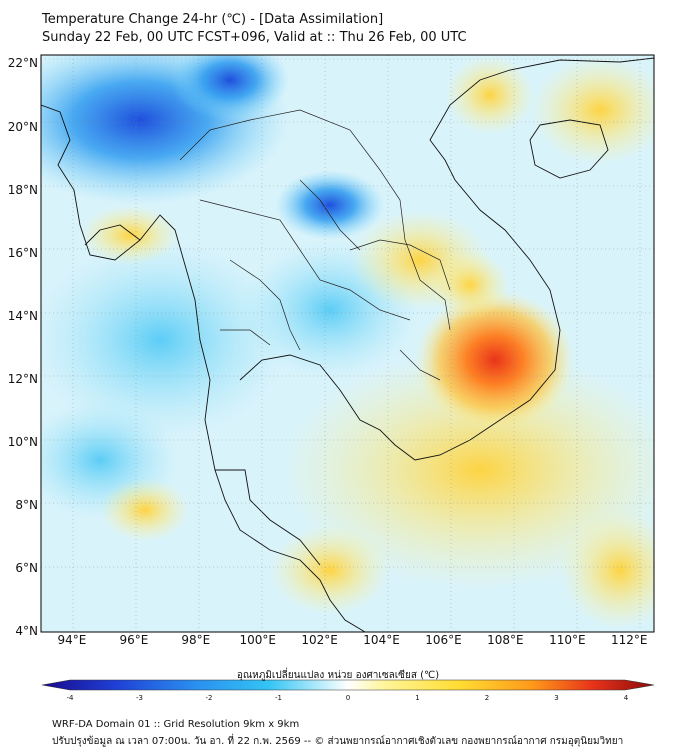 This screenshot has width=676, height=756. I want to click on lon-label: 108°E, so click(505, 640).